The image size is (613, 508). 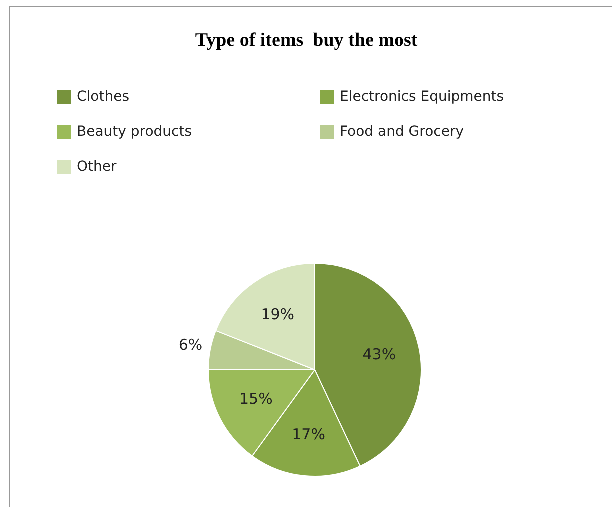 What do you see at coordinates (379, 354) in the screenshot?
I see `data-label: 43%` at bounding box center [379, 354].